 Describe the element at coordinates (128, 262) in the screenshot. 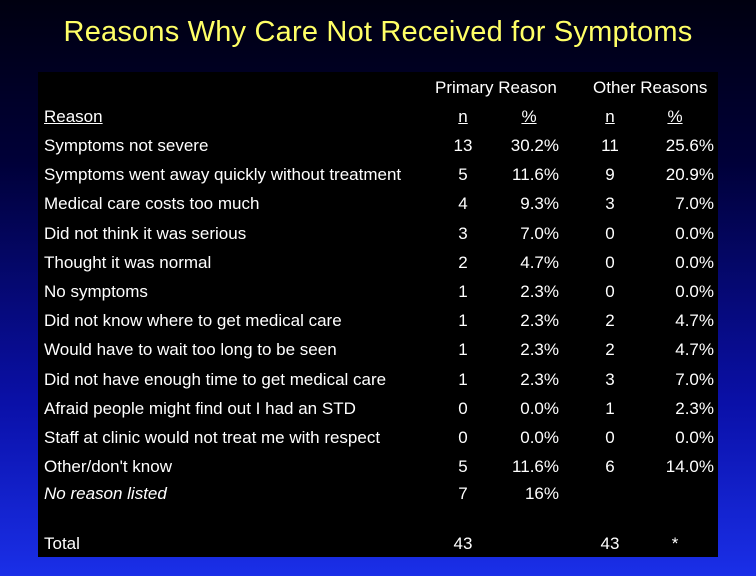

I see `reason-cell: Thought it was normal` at that location.